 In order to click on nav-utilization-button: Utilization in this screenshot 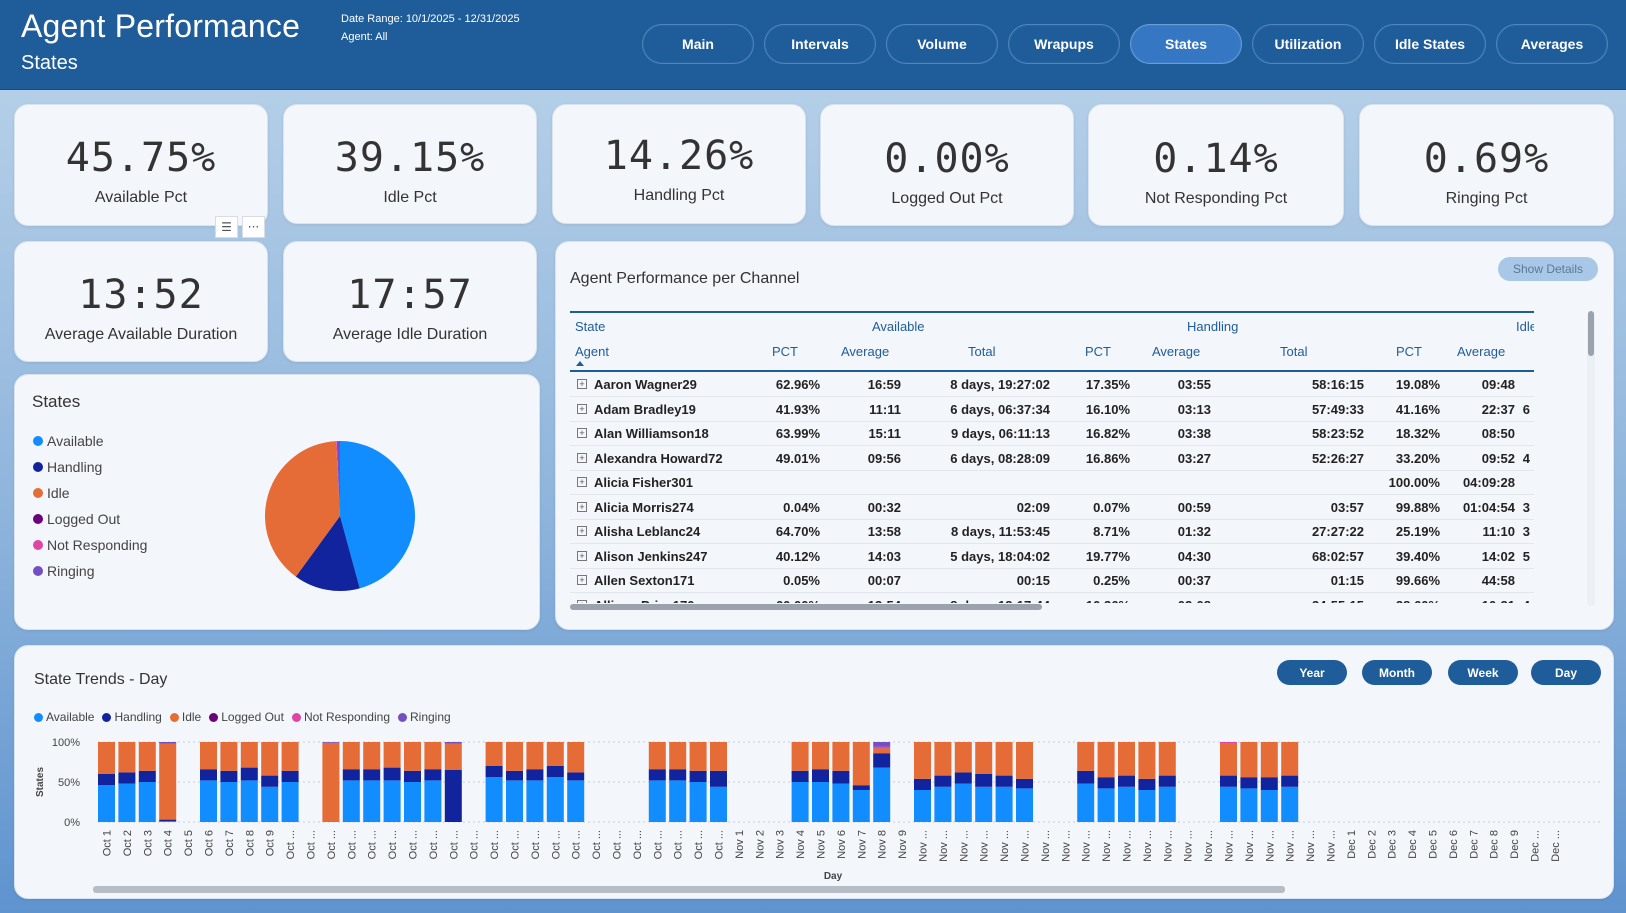, I will do `click(1308, 44)`.